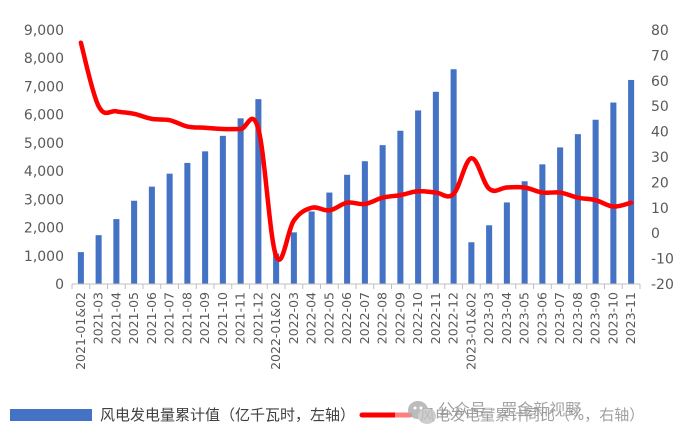 This screenshot has width=700, height=448. I want to click on wechat-icon, so click(422, 412).